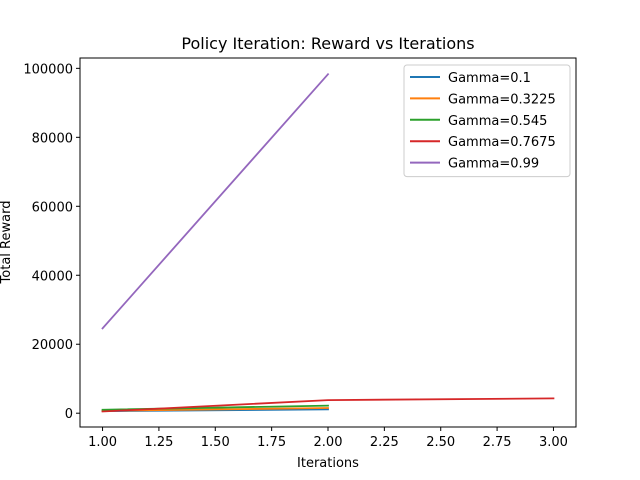 This screenshot has width=640, height=480. What do you see at coordinates (497, 442) in the screenshot?
I see `x-tick-label: 2.75` at bounding box center [497, 442].